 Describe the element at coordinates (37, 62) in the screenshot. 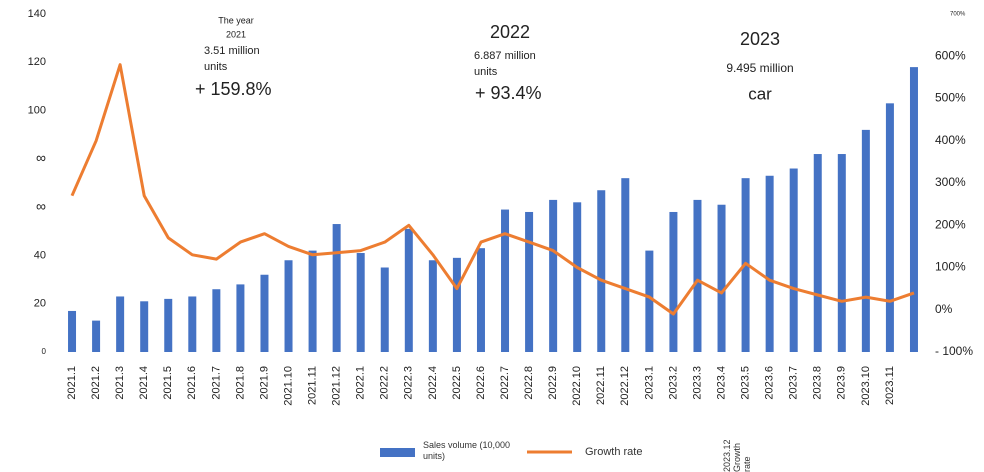

I see `y-tick-label: 120` at that location.